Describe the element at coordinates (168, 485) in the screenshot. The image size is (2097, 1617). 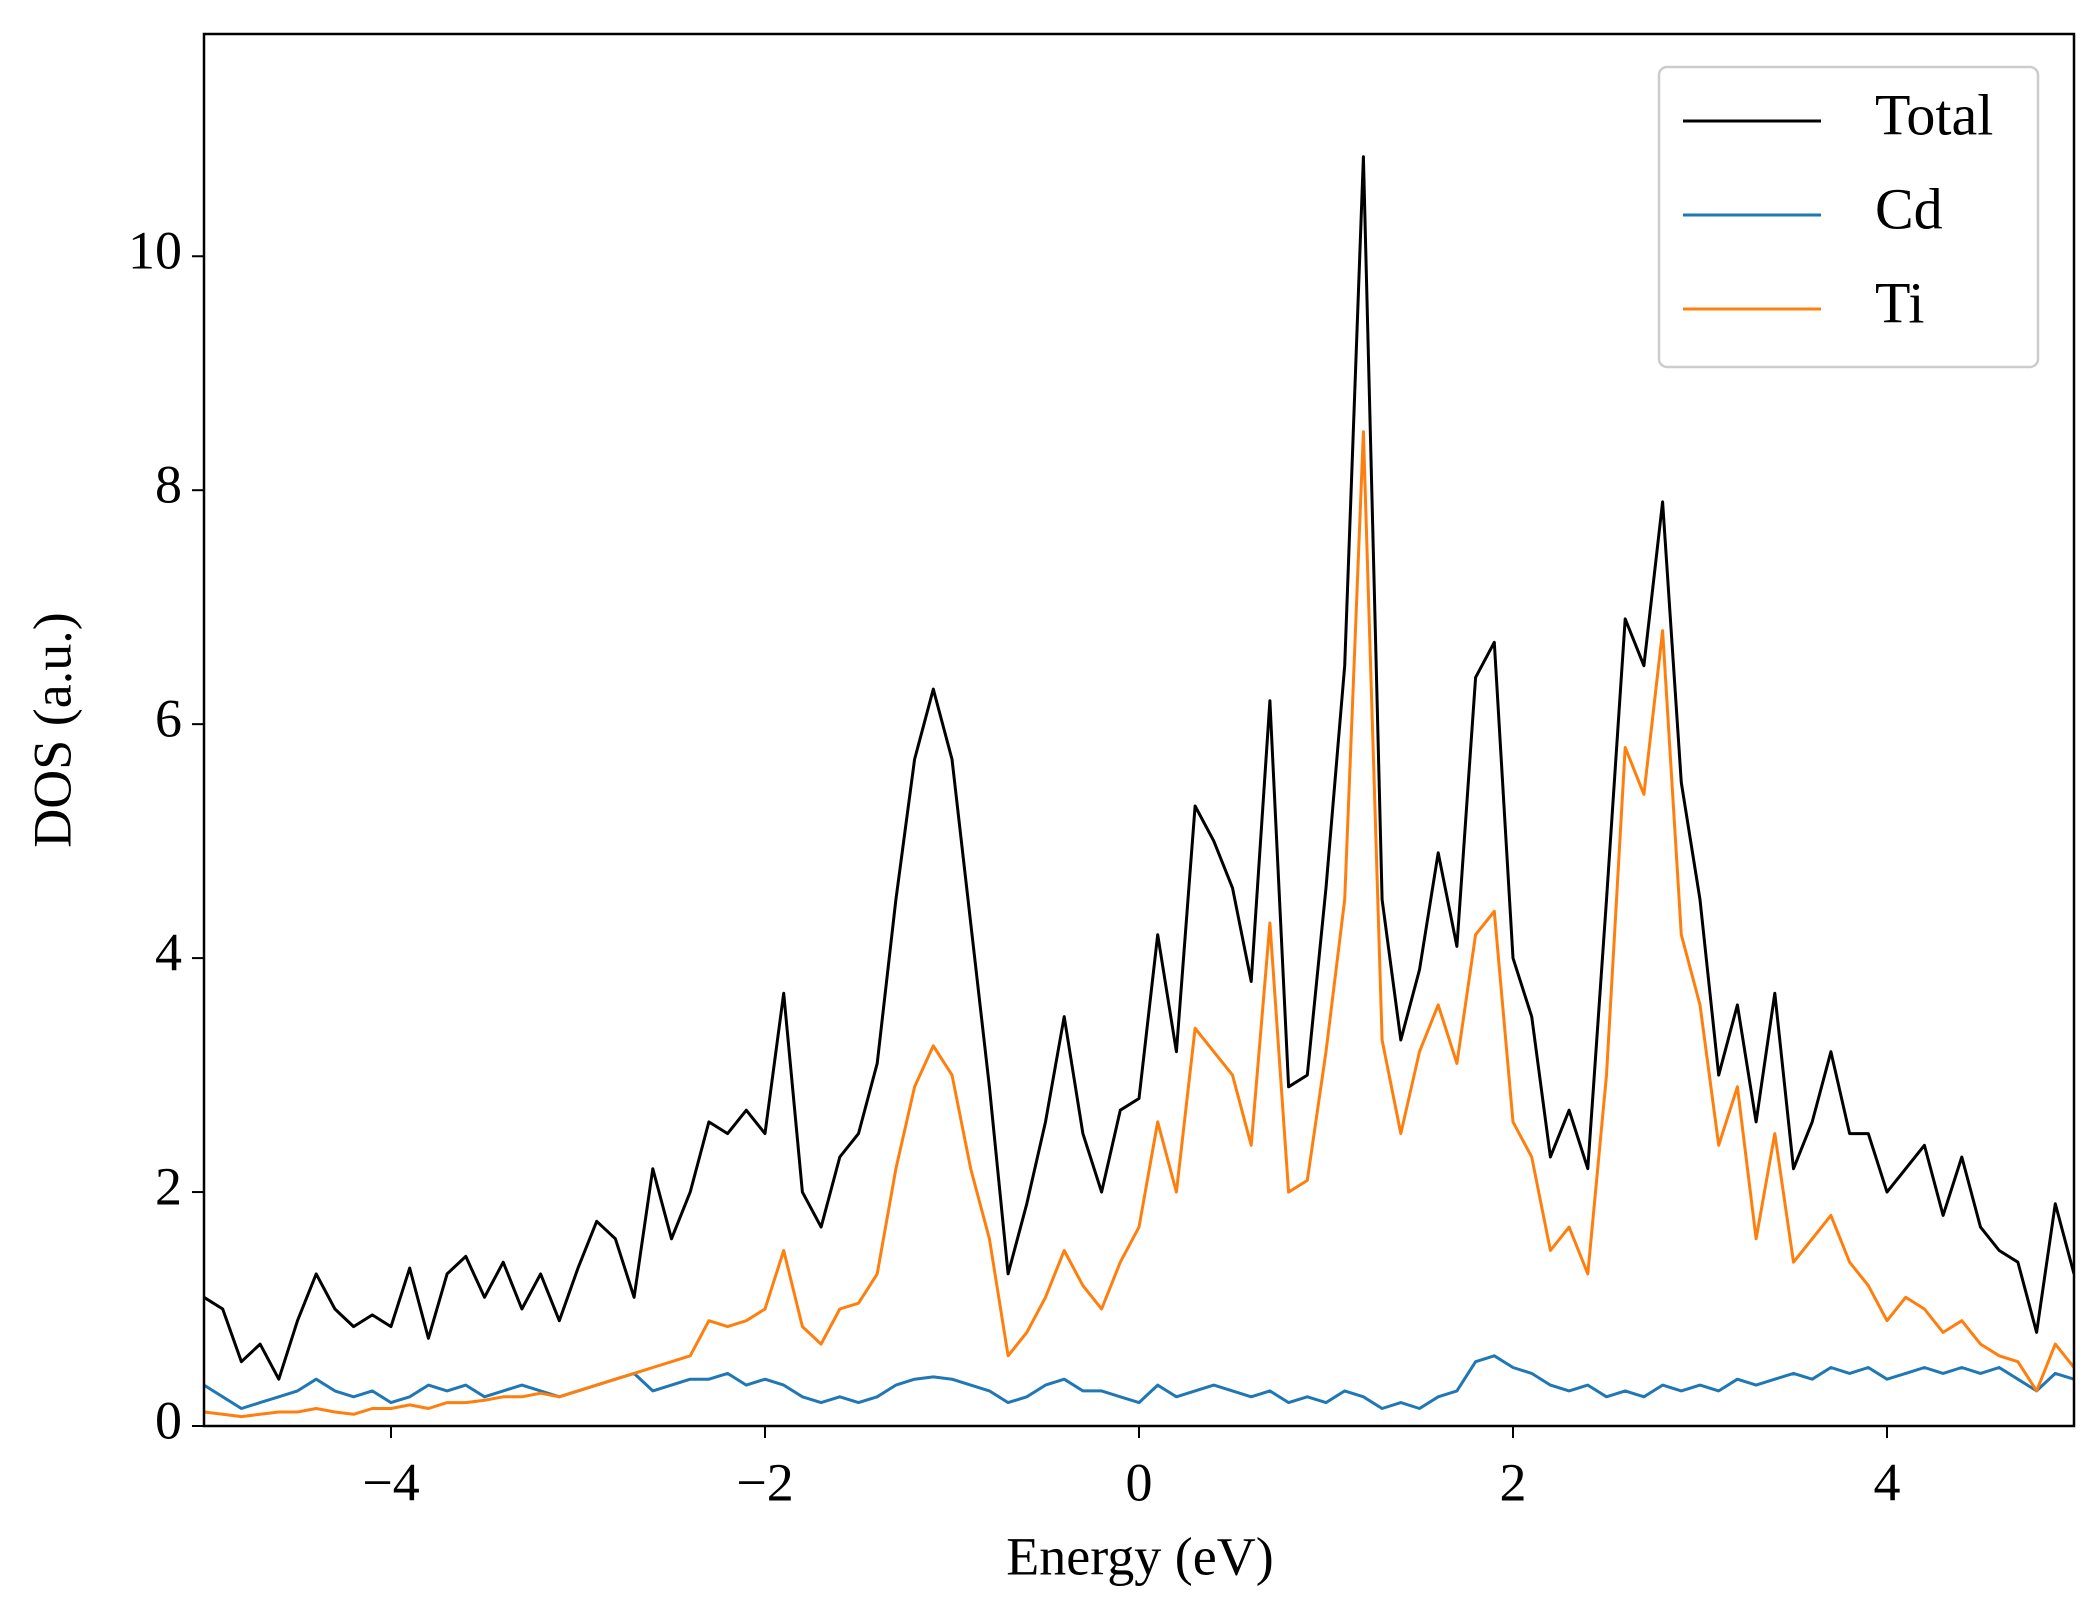
I see `y-tick-label: 8` at that location.